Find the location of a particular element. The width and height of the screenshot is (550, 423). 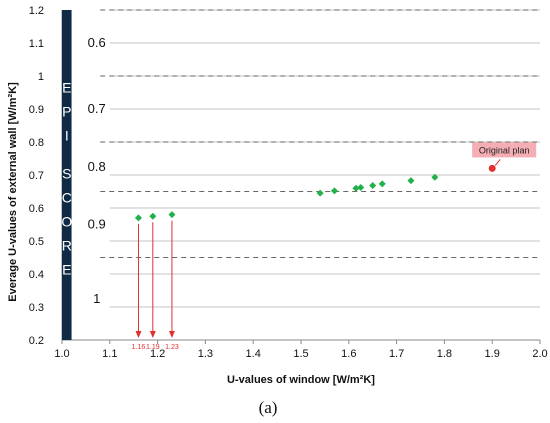

score-bands: 0.6 0.7 0.8 0.9 1 is located at coordinates (97, 170).